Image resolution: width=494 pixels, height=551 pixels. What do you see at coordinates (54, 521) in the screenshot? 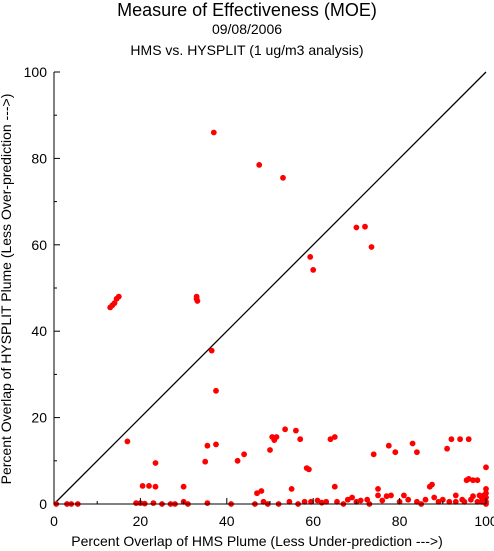
I see `x-tick-label: 0` at bounding box center [54, 521].